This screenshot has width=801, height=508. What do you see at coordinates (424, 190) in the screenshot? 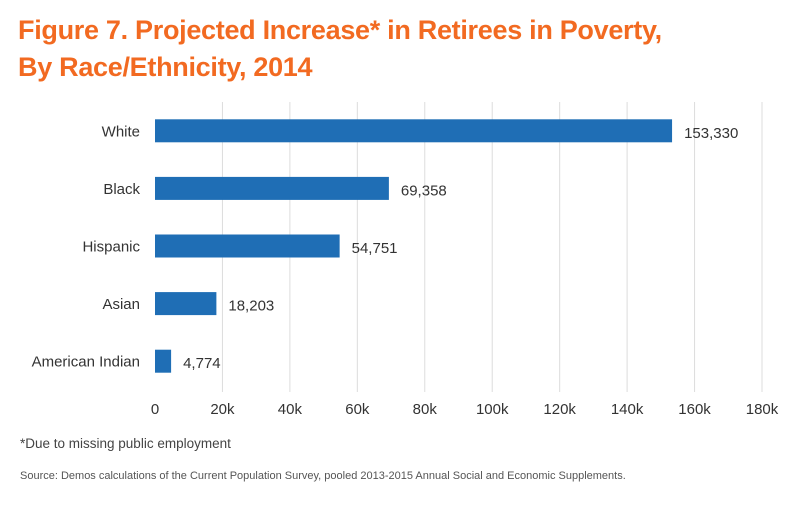
I see `value-label: 69,358` at bounding box center [424, 190].